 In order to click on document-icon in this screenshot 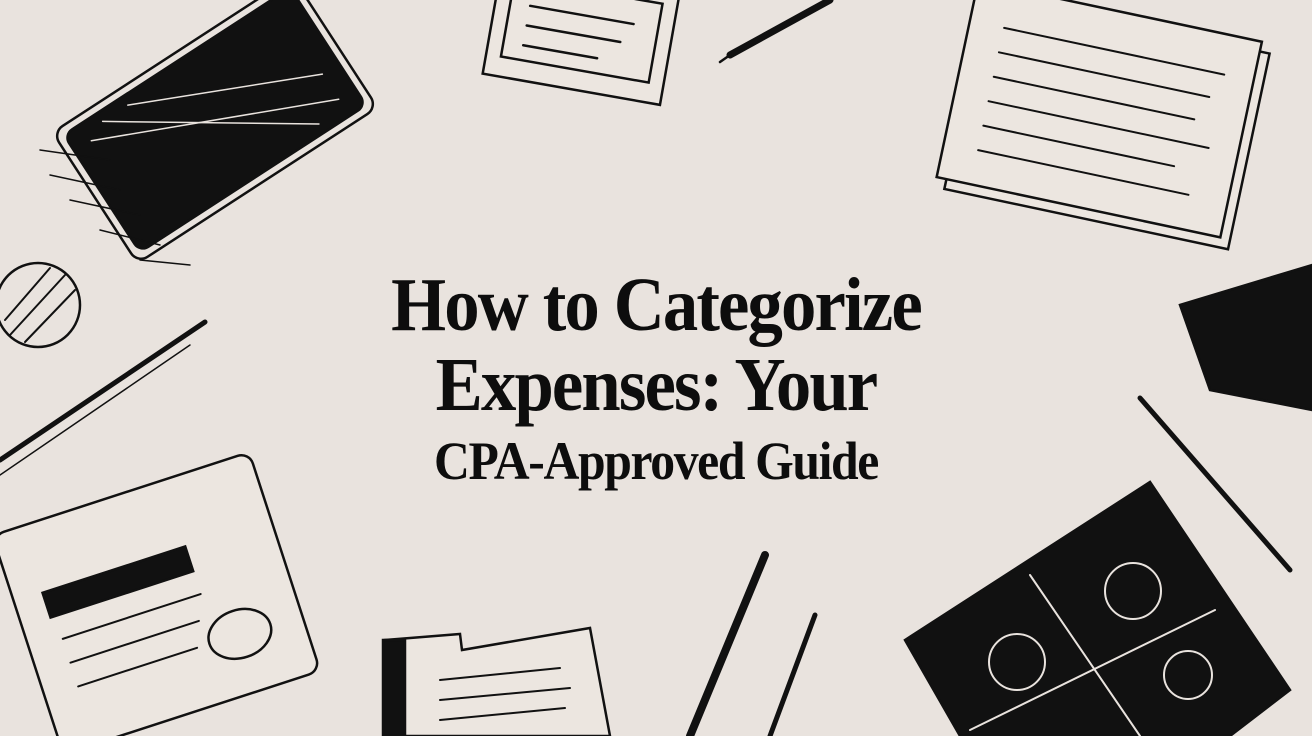, I will do `click(581, 53)`.